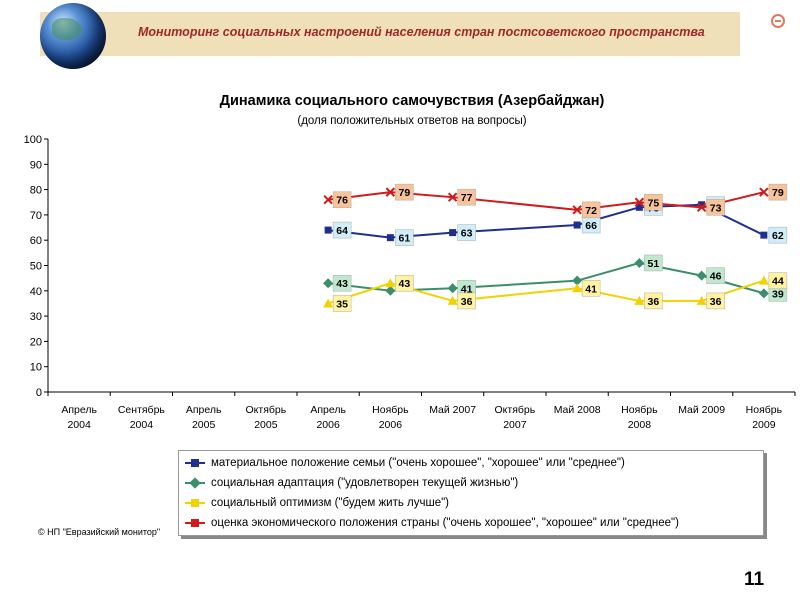 This screenshot has height=600, width=800. What do you see at coordinates (639, 417) in the screenshot?
I see `x-tick-label: Ноябрь 2008` at bounding box center [639, 417].